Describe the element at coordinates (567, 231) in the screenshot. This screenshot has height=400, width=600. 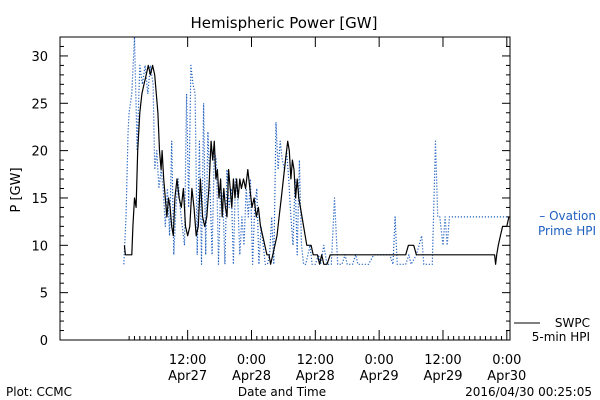
I see `legend-ovation-label: Prime HPI` at that location.